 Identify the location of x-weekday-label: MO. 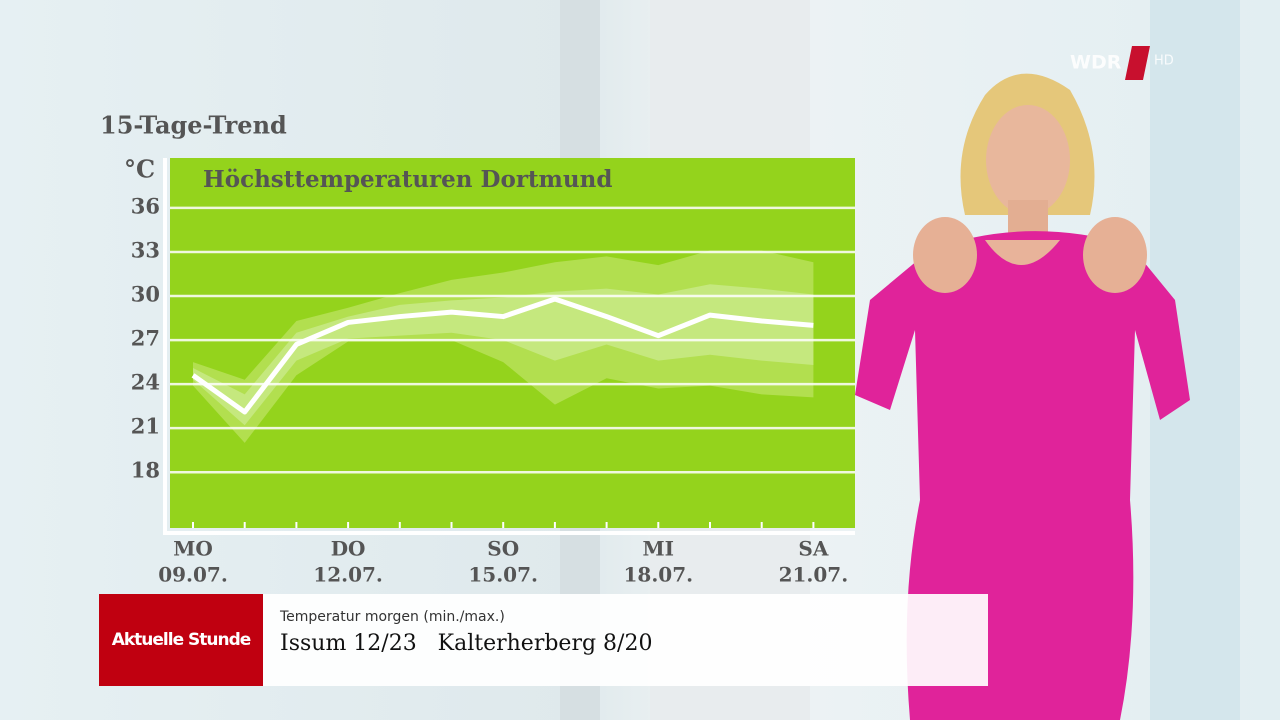
(193, 549).